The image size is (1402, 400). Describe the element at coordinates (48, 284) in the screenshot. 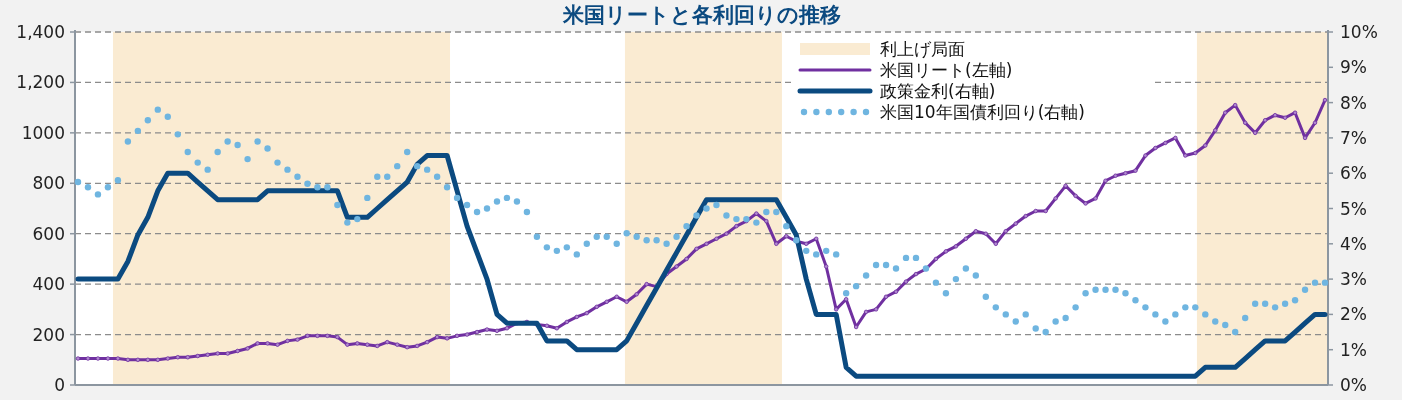

I see `y-tick-label: 400` at that location.